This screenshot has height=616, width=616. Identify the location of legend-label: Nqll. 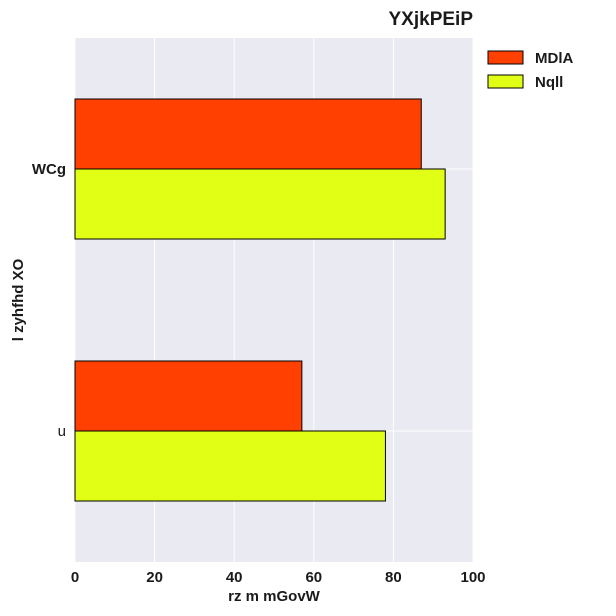
(549, 82).